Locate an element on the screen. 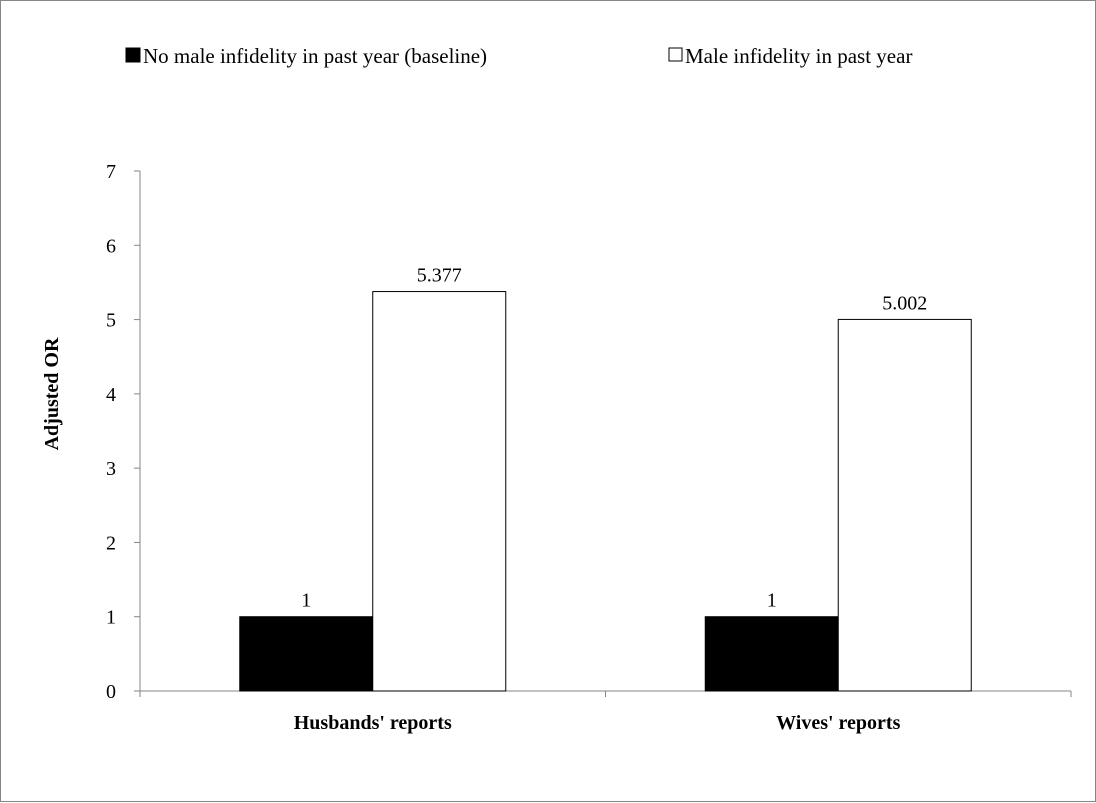 This screenshot has height=803, width=1096. x-category-label: Husbands' reports is located at coordinates (373, 723).